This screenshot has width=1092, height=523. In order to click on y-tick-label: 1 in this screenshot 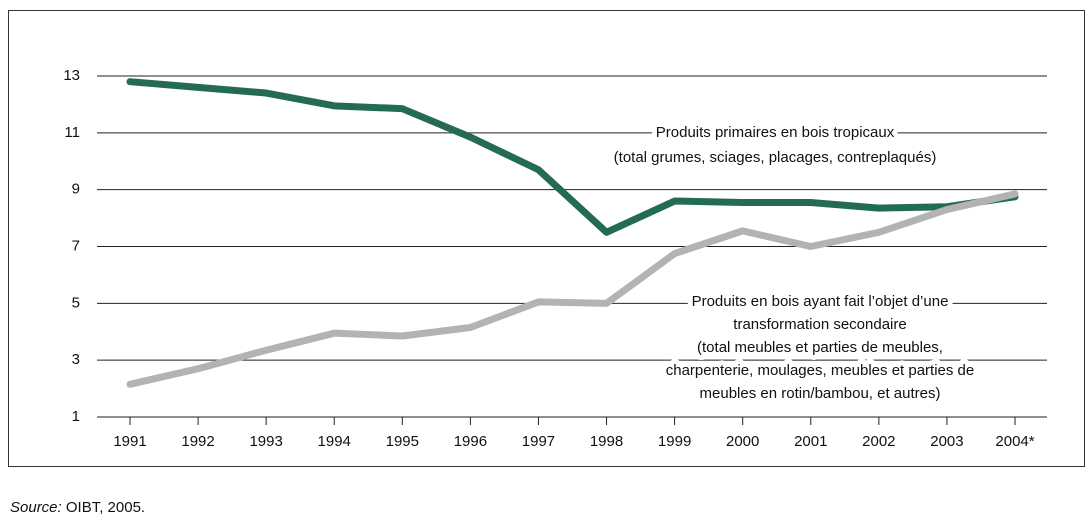, I will do `click(76, 416)`.